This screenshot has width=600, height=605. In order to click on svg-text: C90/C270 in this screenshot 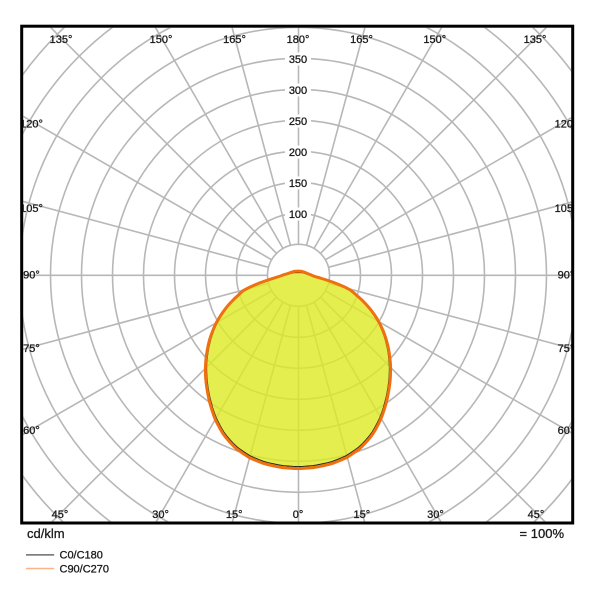, I will do `click(85, 570)`.